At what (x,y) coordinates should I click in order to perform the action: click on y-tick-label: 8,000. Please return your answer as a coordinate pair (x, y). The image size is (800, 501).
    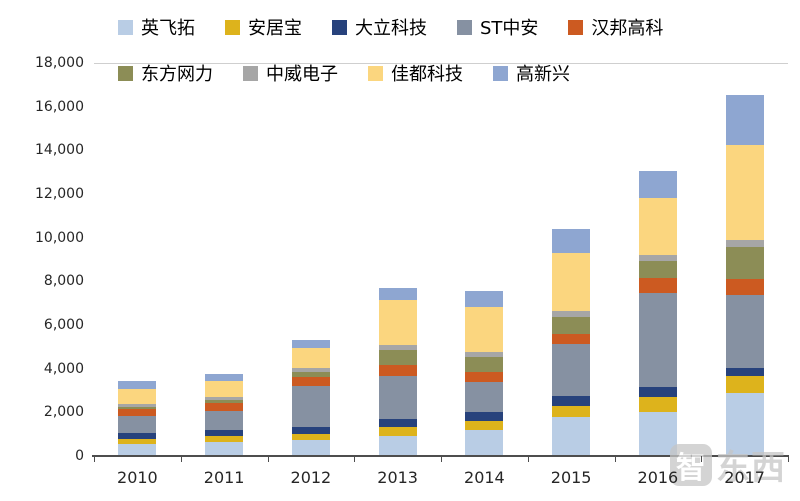
    Looking at the image, I should click on (63, 281).